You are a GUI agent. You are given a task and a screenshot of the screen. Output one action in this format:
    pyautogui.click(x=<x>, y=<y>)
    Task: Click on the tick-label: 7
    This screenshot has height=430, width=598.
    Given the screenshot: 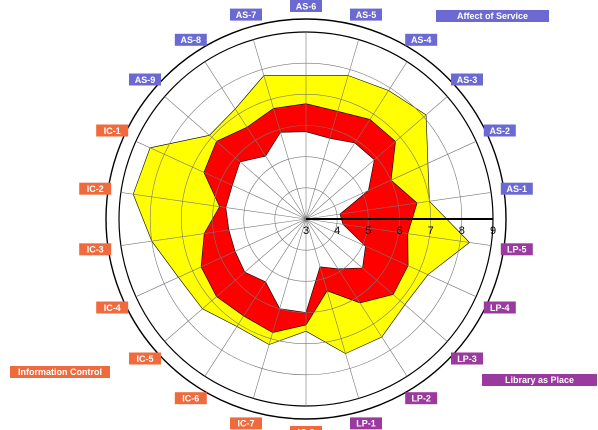 What is the action you would take?
    pyautogui.click(x=431, y=231)
    